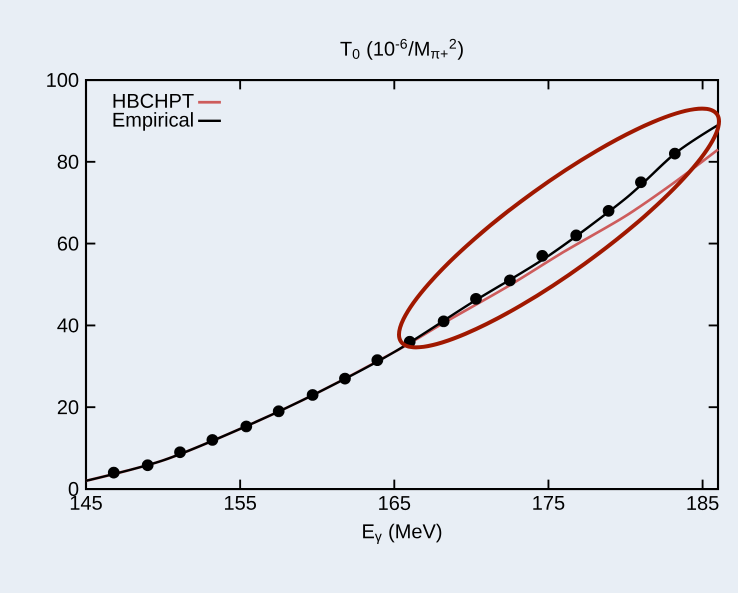 This screenshot has height=593, width=738. What do you see at coordinates (153, 121) in the screenshot?
I see `legend-label: Empirical` at bounding box center [153, 121].